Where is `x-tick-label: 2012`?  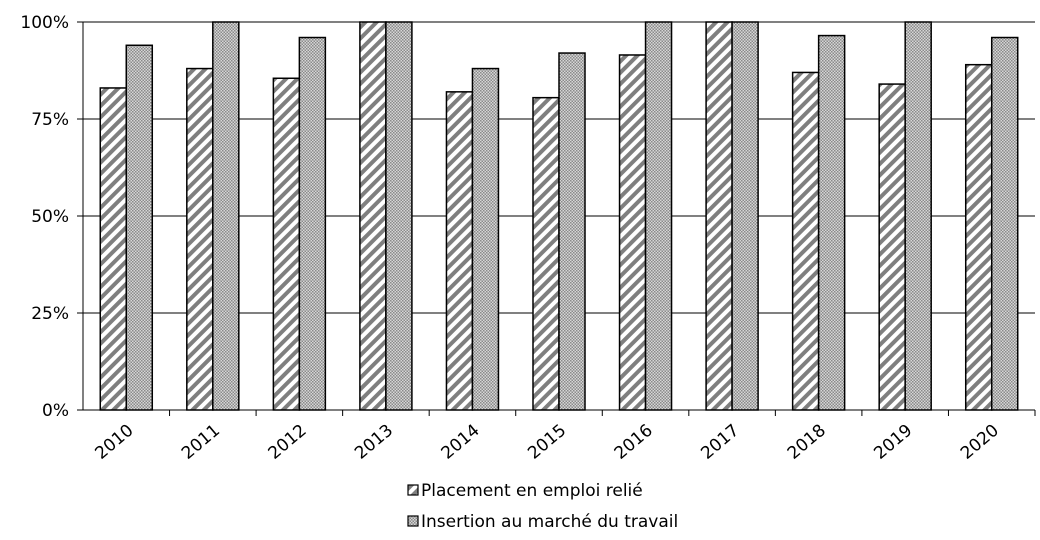 x-tick-label: 2012 is located at coordinates (288, 442).